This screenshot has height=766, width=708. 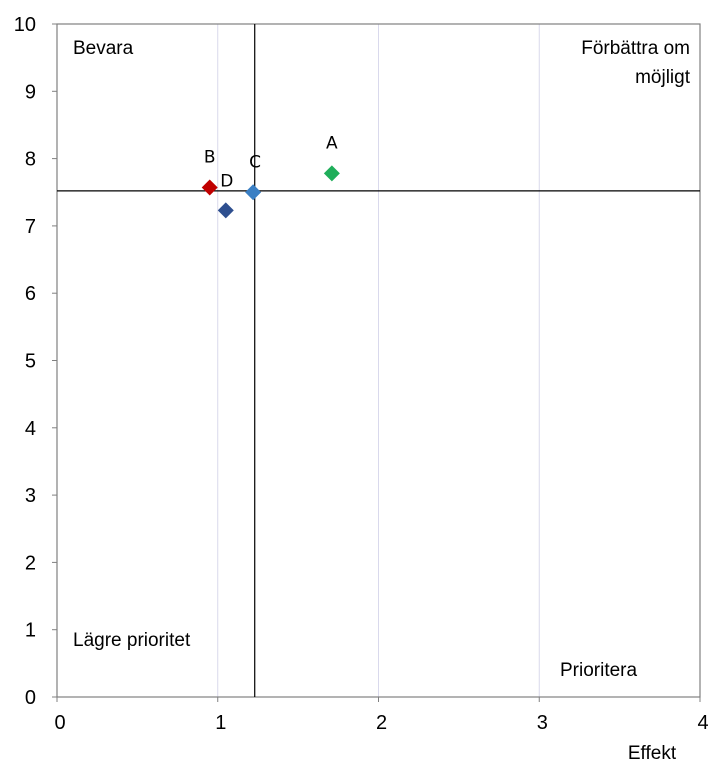 I want to click on y-tick-label-10: 10, so click(x=25, y=25).